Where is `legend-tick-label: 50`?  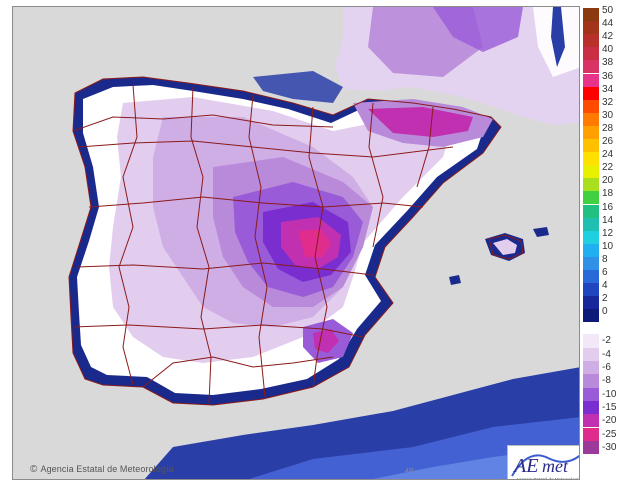
legend-tick-label: 50 is located at coordinates (608, 10).